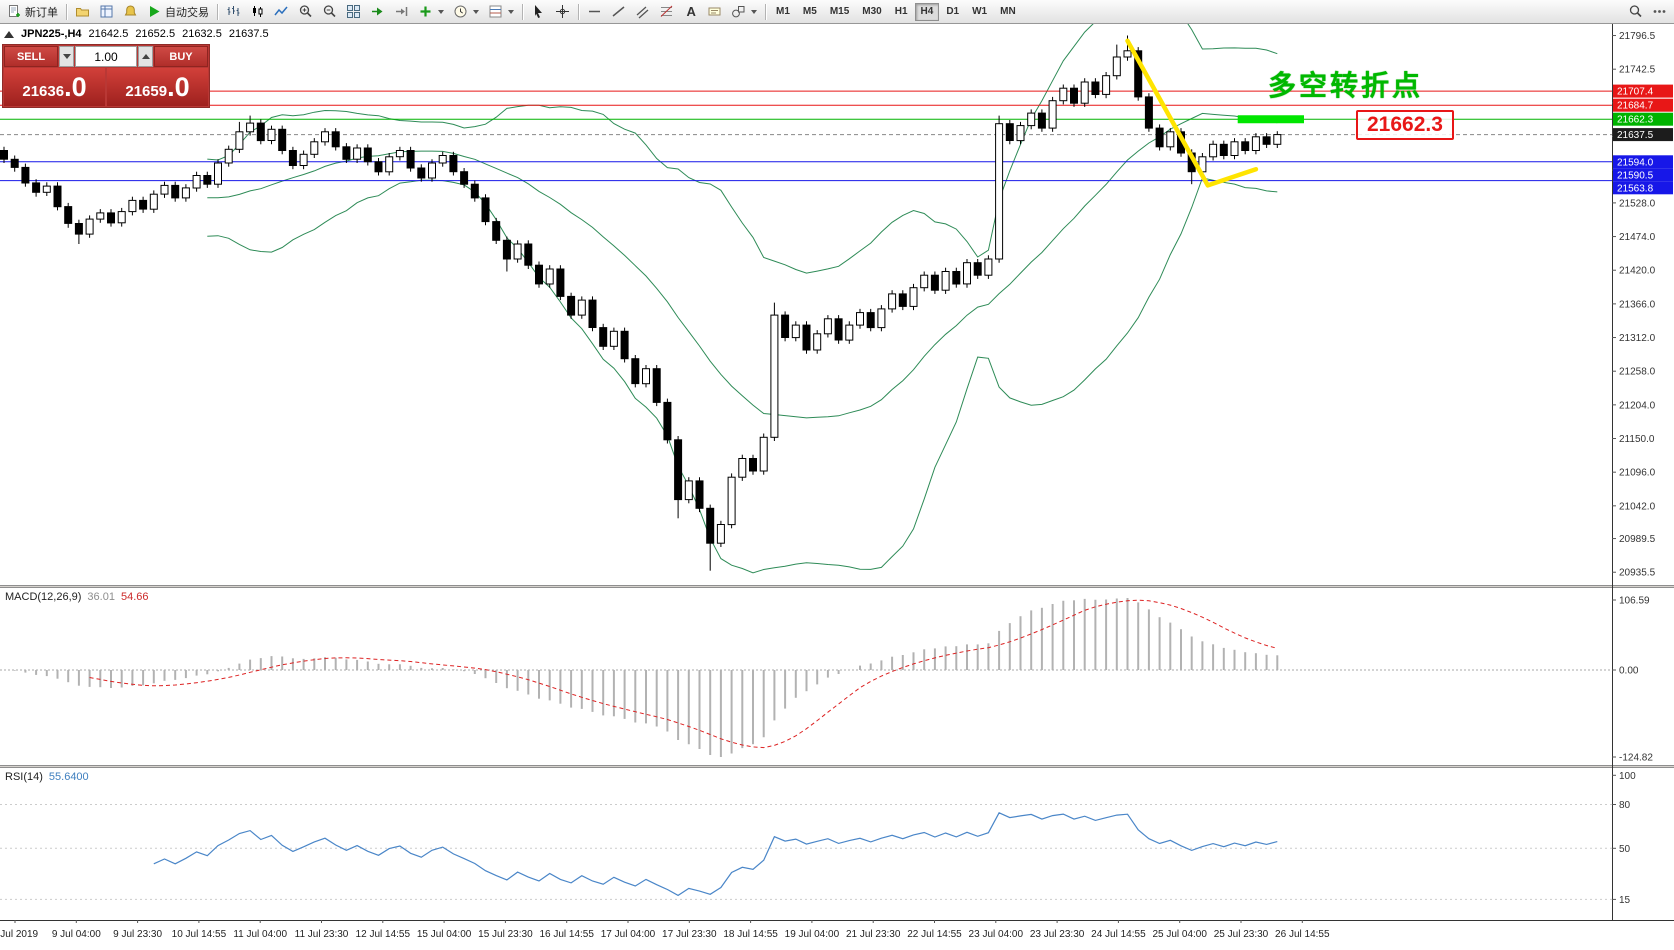 Image resolution: width=1674 pixels, height=950 pixels. Describe the element at coordinates (383, 934) in the screenshot. I see `time-label: 12 Jul 14:55` at that location.